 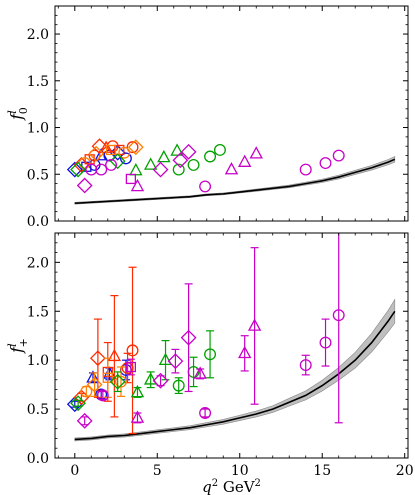 I want to click on plot-area, so click(x=231, y=171).